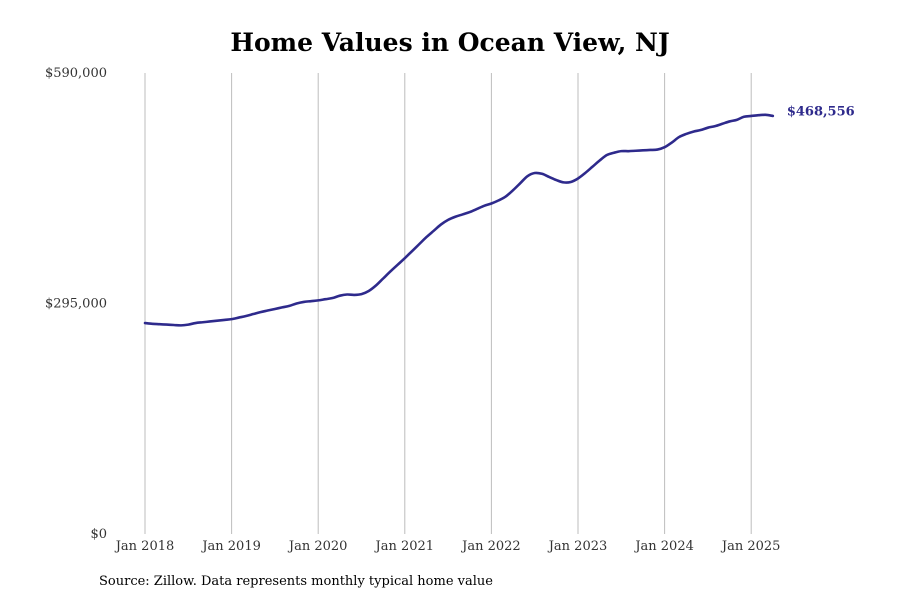  Describe the element at coordinates (317, 546) in the screenshot. I see `x-tick-label: Jan 2020` at that location.